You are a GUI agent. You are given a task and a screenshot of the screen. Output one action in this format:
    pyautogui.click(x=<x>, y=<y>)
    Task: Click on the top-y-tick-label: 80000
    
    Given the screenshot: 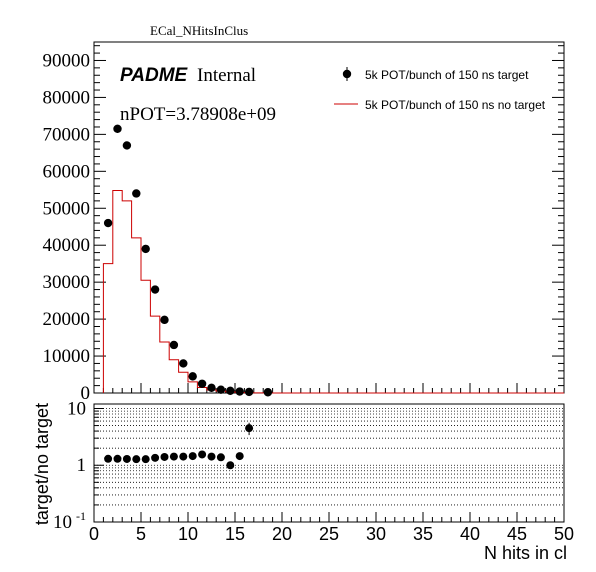 What is the action you would take?
    pyautogui.click(x=67, y=97)
    